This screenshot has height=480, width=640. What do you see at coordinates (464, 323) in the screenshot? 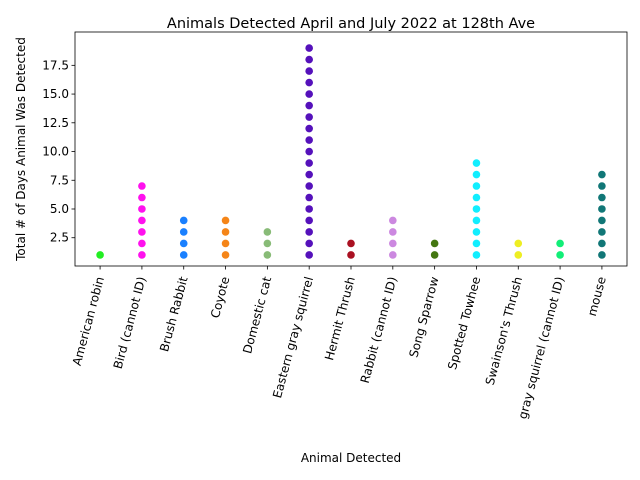
I see `x-tick-label: Spotted Towhee` at bounding box center [464, 323].